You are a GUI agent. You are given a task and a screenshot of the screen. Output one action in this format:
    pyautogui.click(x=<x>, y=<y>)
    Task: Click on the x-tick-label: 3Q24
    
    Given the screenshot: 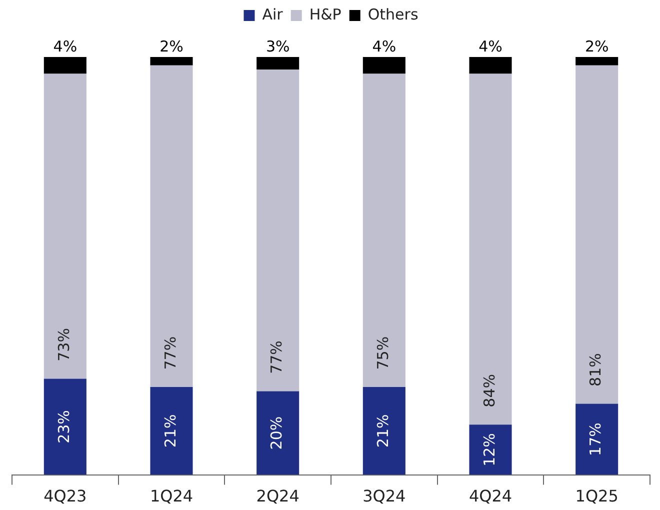 What is the action you would take?
    pyautogui.click(x=384, y=496)
    